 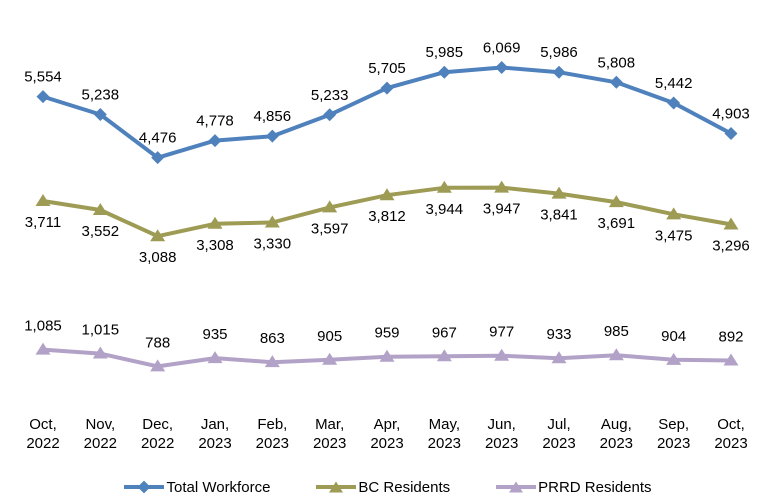 What do you see at coordinates (215, 424) in the screenshot?
I see `x-axis-label: Jan,` at bounding box center [215, 424].